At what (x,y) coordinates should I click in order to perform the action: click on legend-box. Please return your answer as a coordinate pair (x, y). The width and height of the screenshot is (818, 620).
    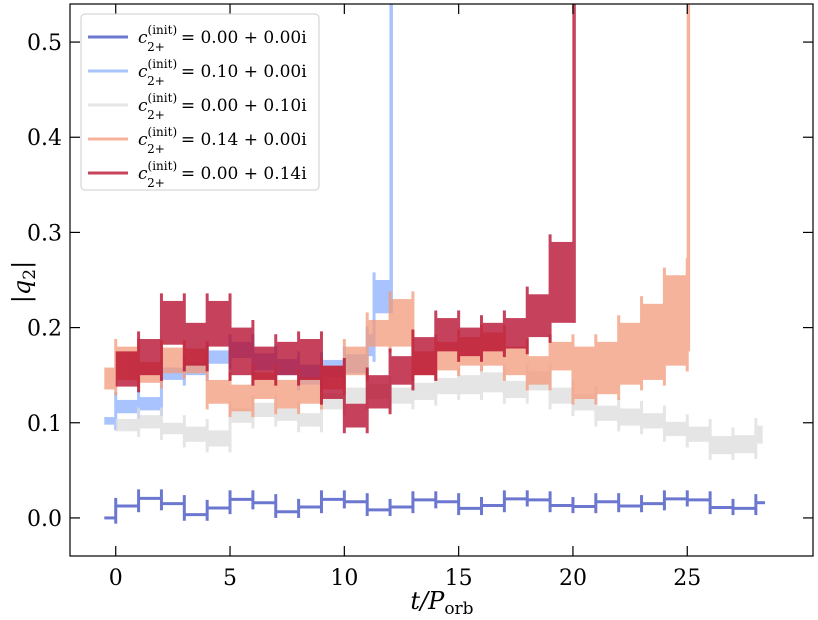
    Looking at the image, I should click on (200, 102).